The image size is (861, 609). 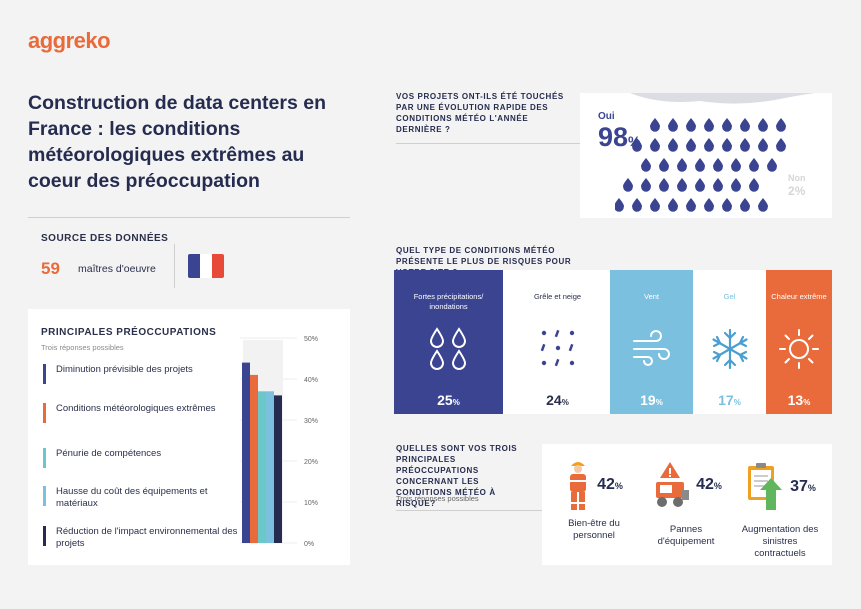 I want to click on tile-frost: Gel 17%, so click(x=729, y=342).